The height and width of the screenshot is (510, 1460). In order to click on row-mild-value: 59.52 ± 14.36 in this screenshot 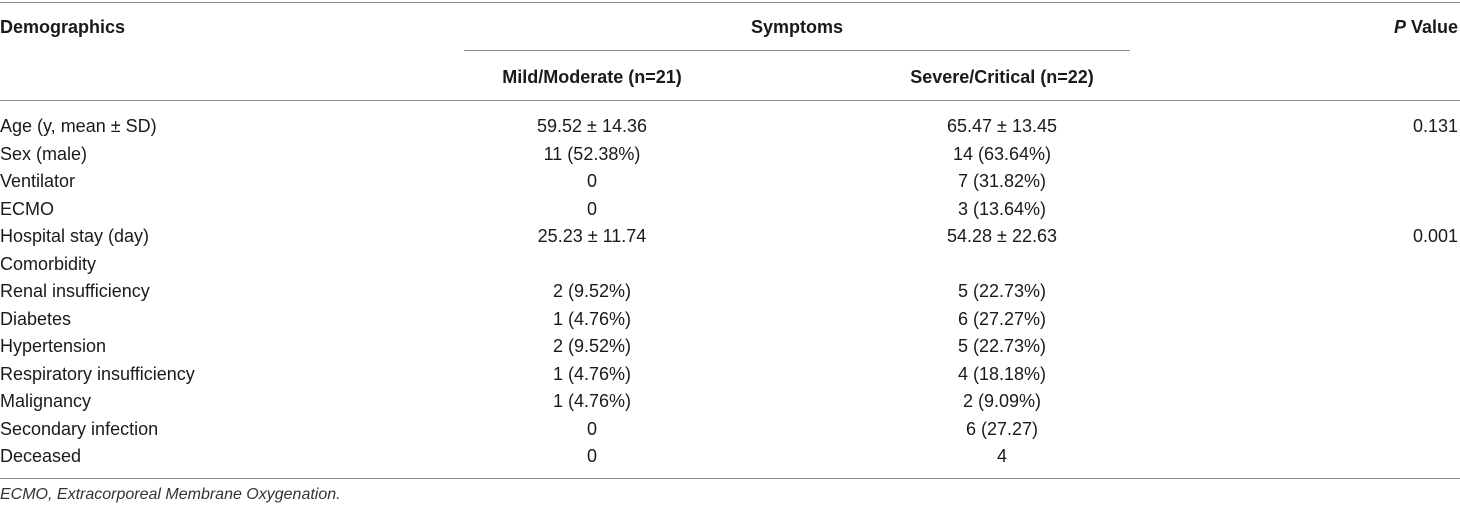, I will do `click(592, 126)`.